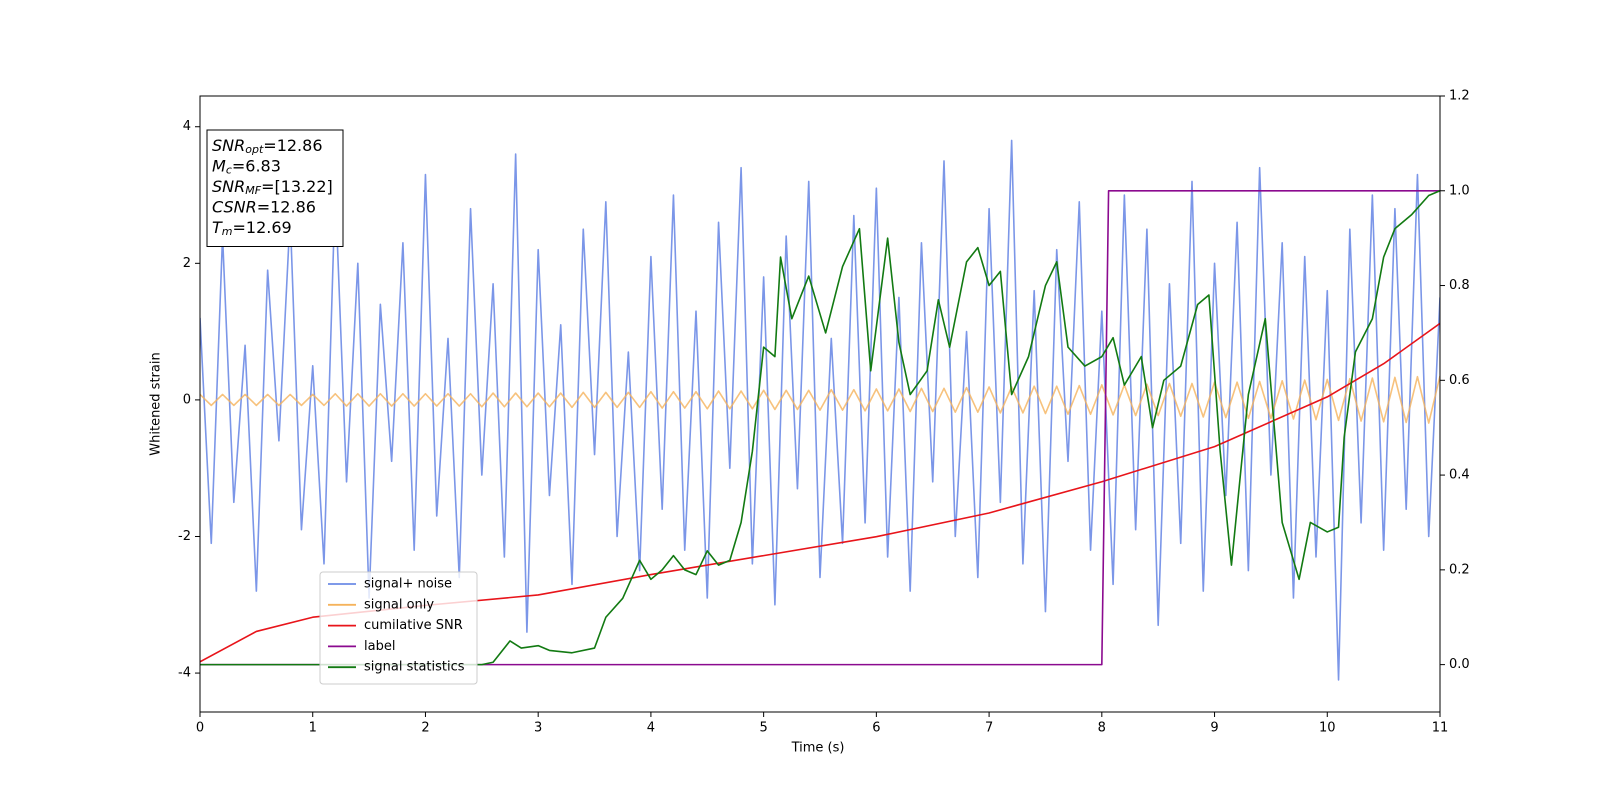 This screenshot has width=1600, height=800. What do you see at coordinates (651, 728) in the screenshot?
I see `x-tick-label: 4` at bounding box center [651, 728].